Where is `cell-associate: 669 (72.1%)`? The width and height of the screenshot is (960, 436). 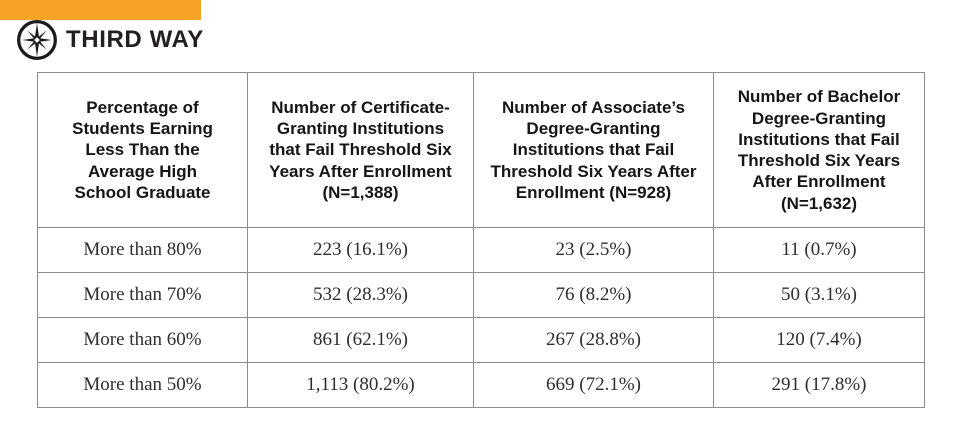
cell-associate: 669 (72.1%) is located at coordinates (593, 385).